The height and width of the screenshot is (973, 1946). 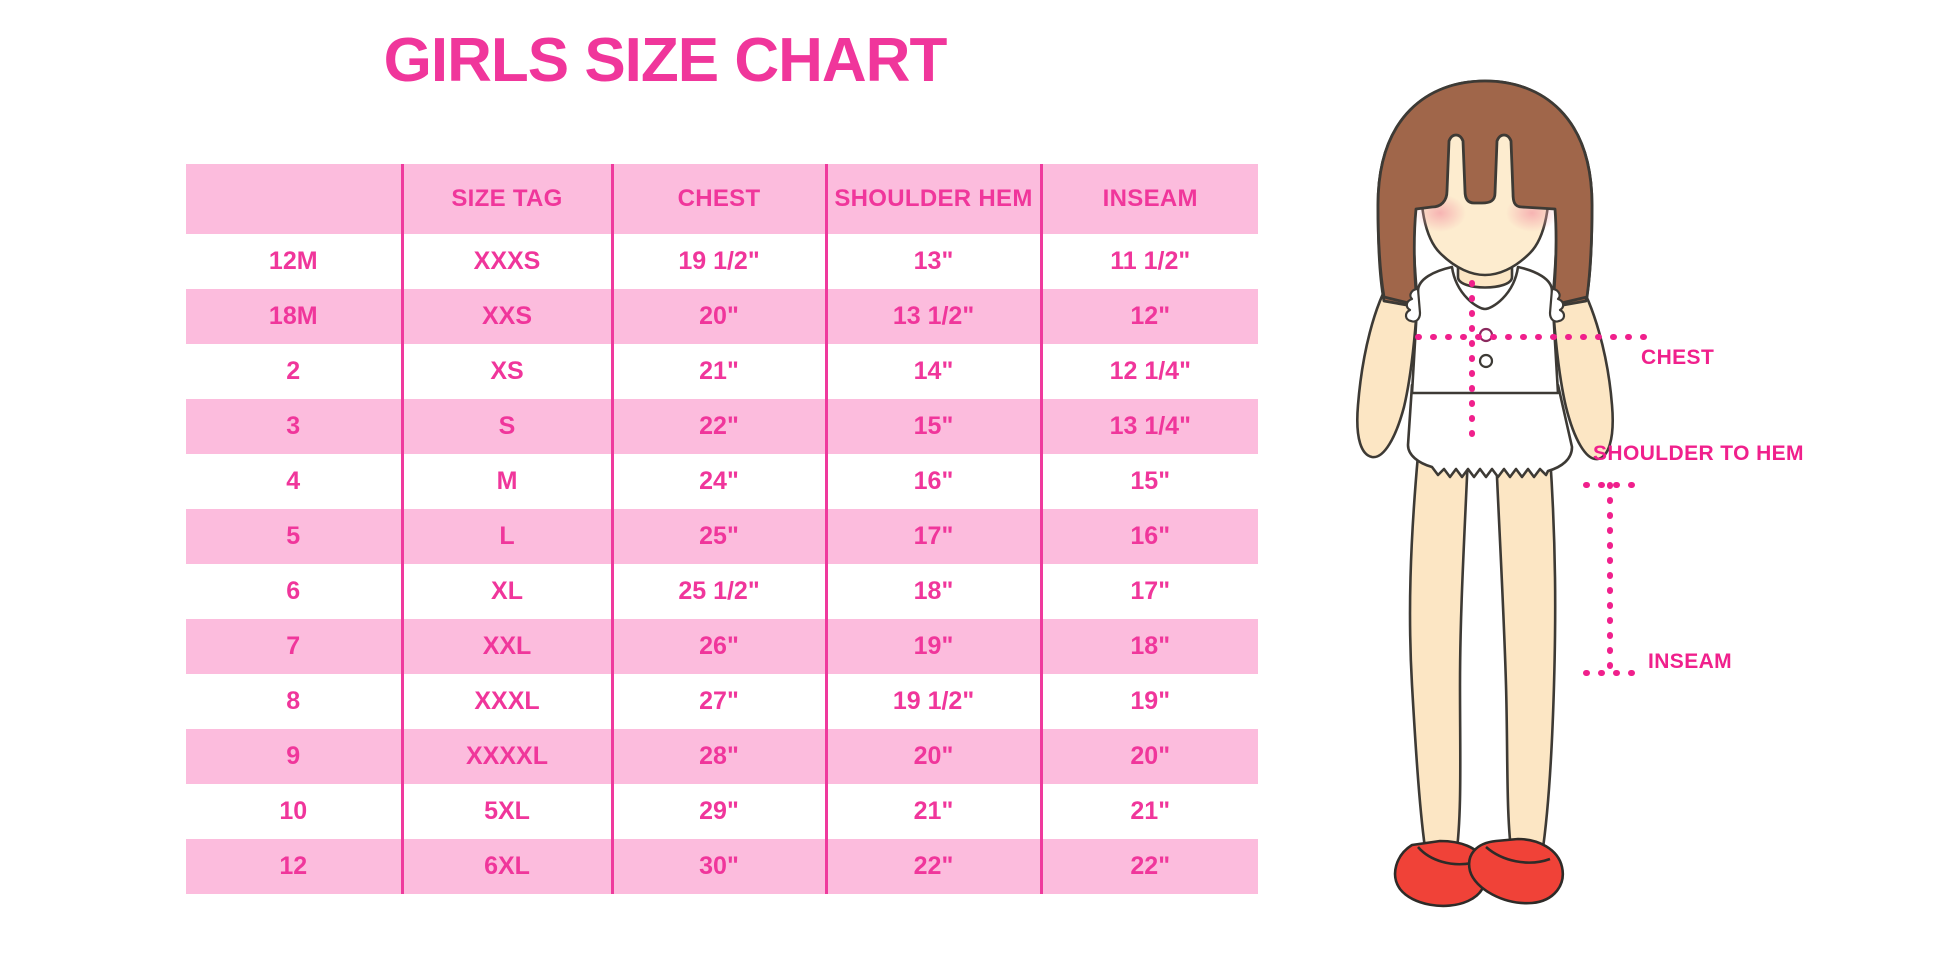 I want to click on table-row: 10 5XL 29" 21" 21", so click(x=722, y=811).